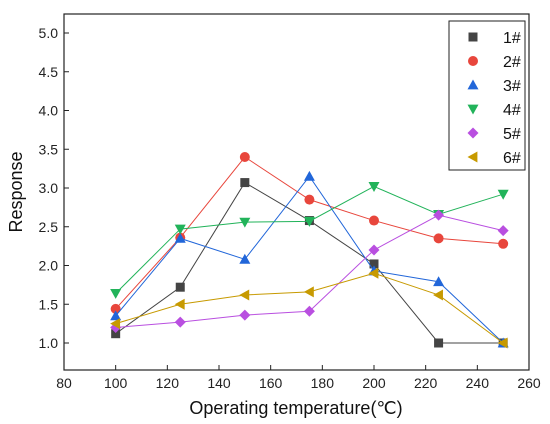 The width and height of the screenshot is (550, 424). I want to click on y-tick-label-7: 4.5, so click(49, 72).